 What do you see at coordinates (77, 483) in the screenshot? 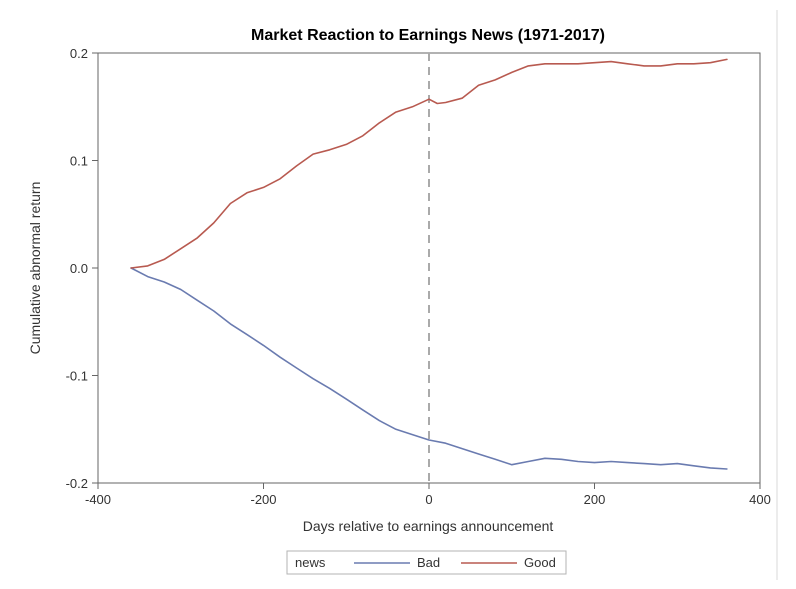
I see `y-tick-label: -0.2` at bounding box center [77, 483].